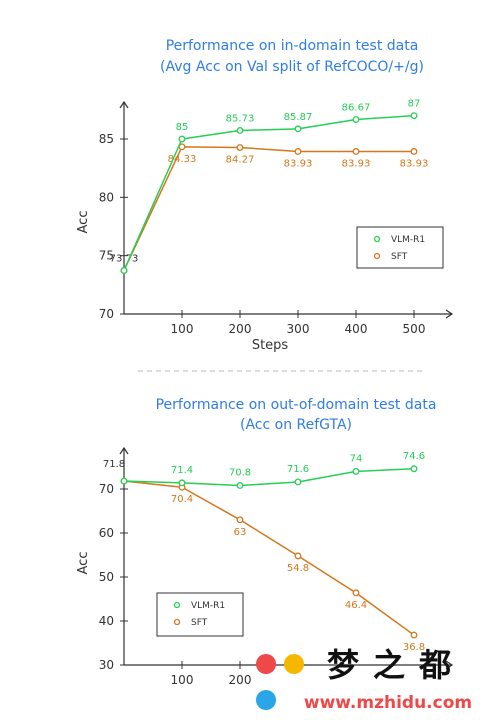  I want to click on data-label: 63, so click(240, 532).